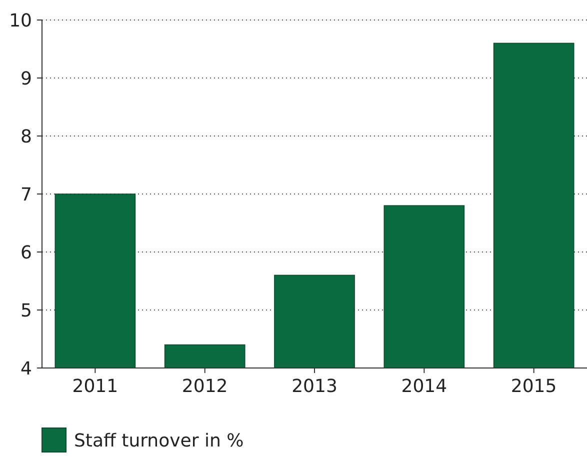 The width and height of the screenshot is (587, 462). Describe the element at coordinates (20, 21) in the screenshot. I see `y-tick-label: 10` at that location.